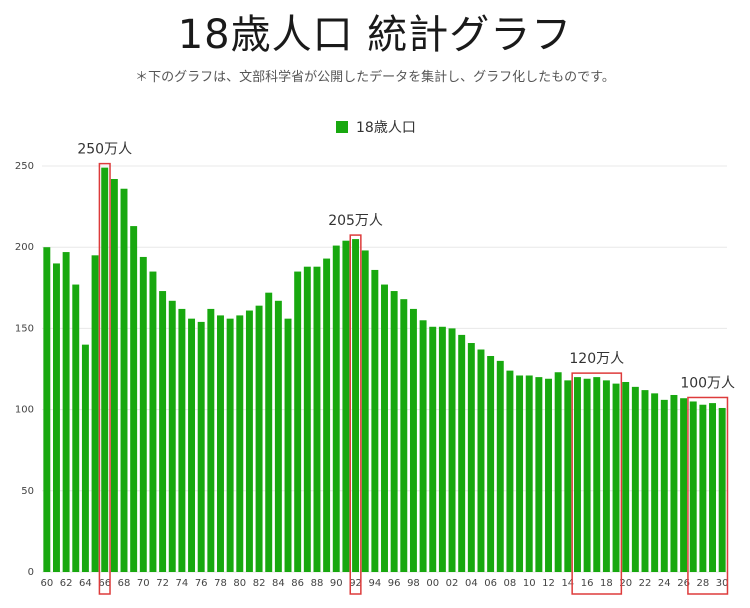 This screenshot has height=608, width=750. Describe the element at coordinates (386, 128) in the screenshot. I see `legend-label-18sai: 18歳人口` at that location.